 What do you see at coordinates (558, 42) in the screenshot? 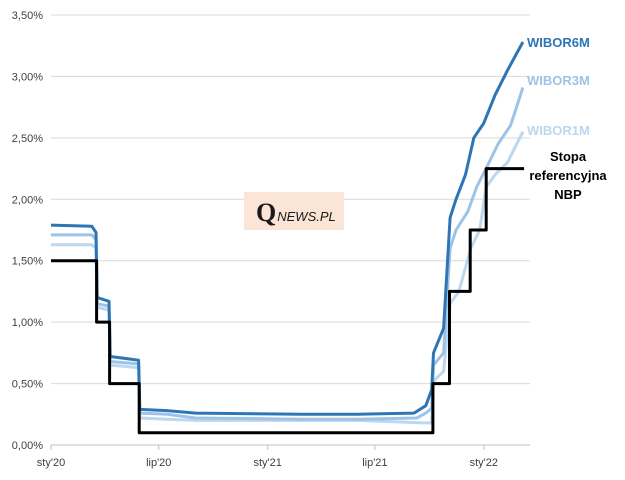
I see `series-label-wibor6m: WIBOR6M` at bounding box center [558, 42].